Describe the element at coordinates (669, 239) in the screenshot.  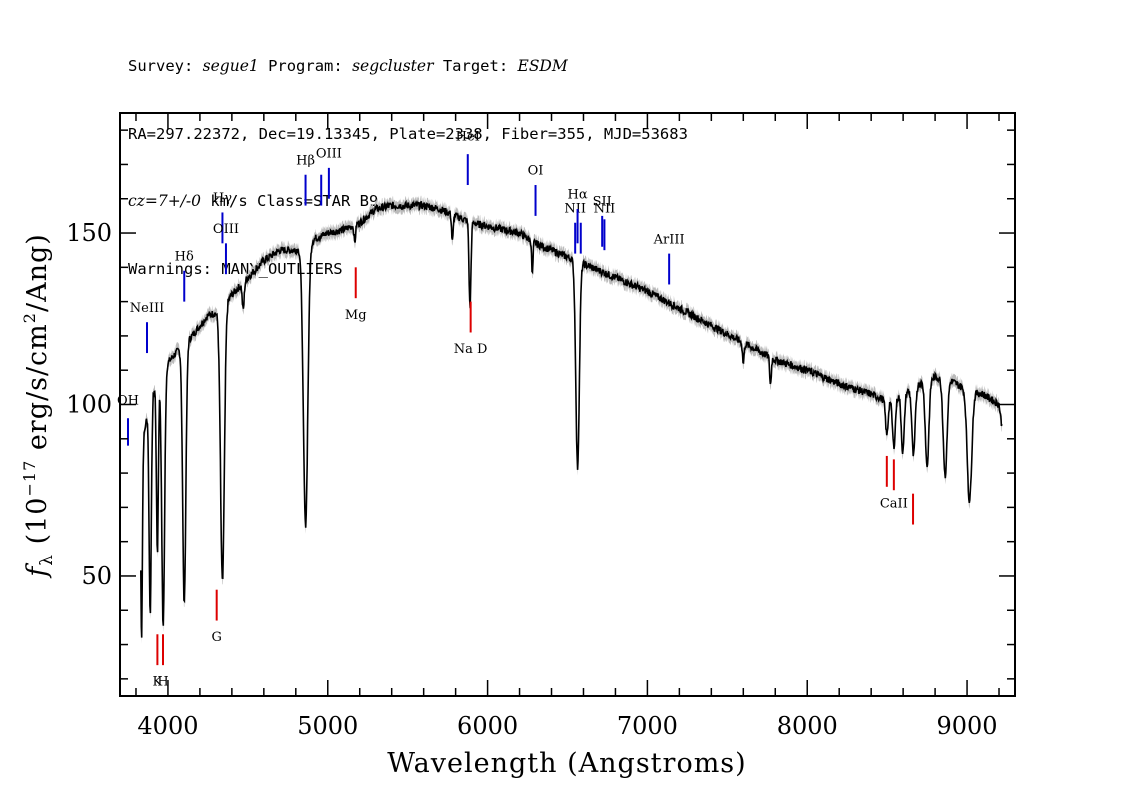
I see `emission-marker-label: ArIII` at that location.